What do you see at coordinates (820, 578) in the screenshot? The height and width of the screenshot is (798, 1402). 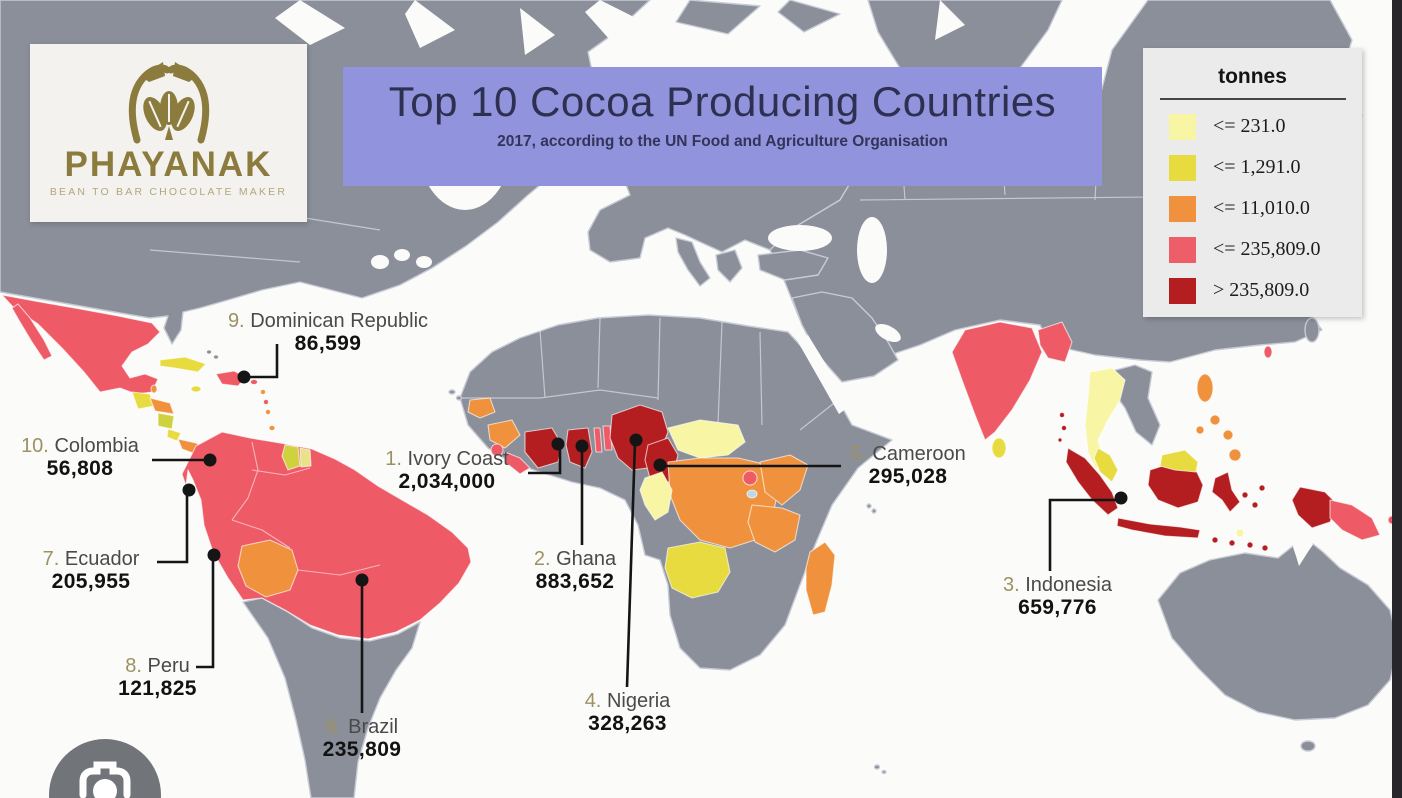 I see `map-region-madagascar` at bounding box center [820, 578].